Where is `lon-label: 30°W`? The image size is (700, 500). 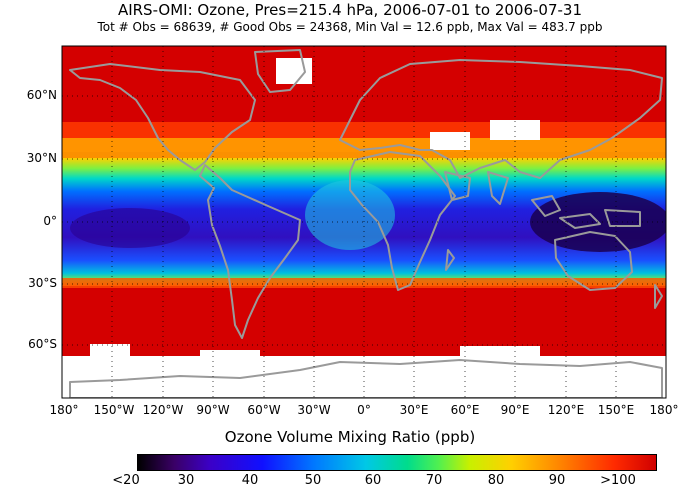
lon-label: 30°W is located at coordinates (314, 410).